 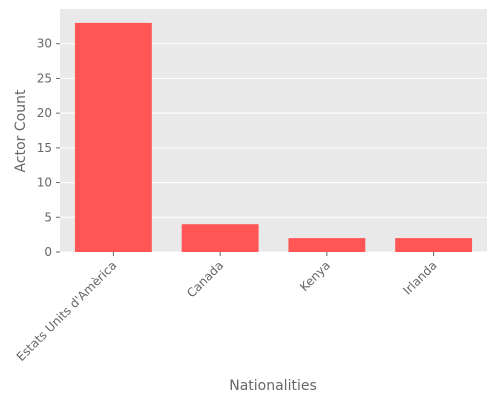 I want to click on x-tick-label: Kenya, so click(x=315, y=276).